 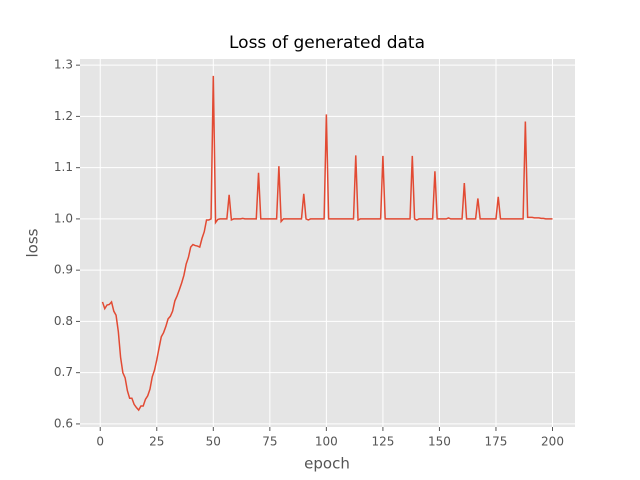 I want to click on x-tick-label: 0, so click(x=100, y=442).